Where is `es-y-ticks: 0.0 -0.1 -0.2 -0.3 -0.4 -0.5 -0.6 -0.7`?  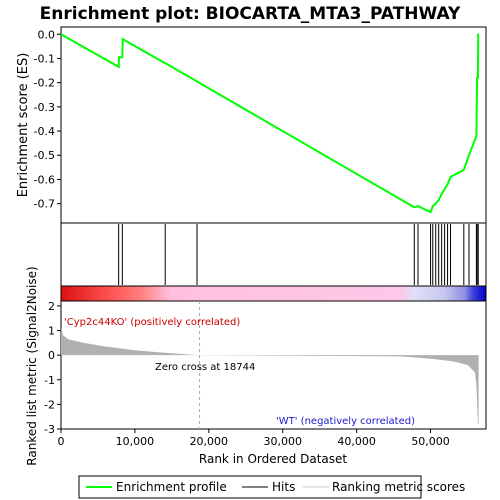
es-y-ticks: 0.0 -0.1 -0.2 -0.3 -0.4 -0.5 -0.6 -0.7 is located at coordinates (47, 119).